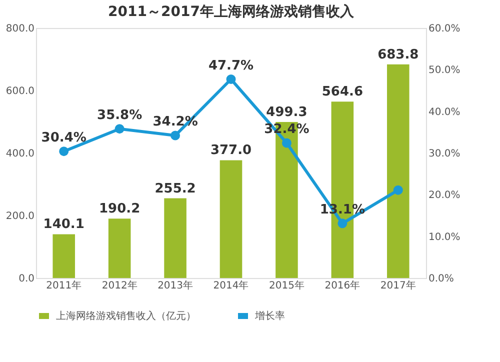  What do you see at coordinates (269, 316) in the screenshot?
I see `legend-label: 增长率` at bounding box center [269, 316].